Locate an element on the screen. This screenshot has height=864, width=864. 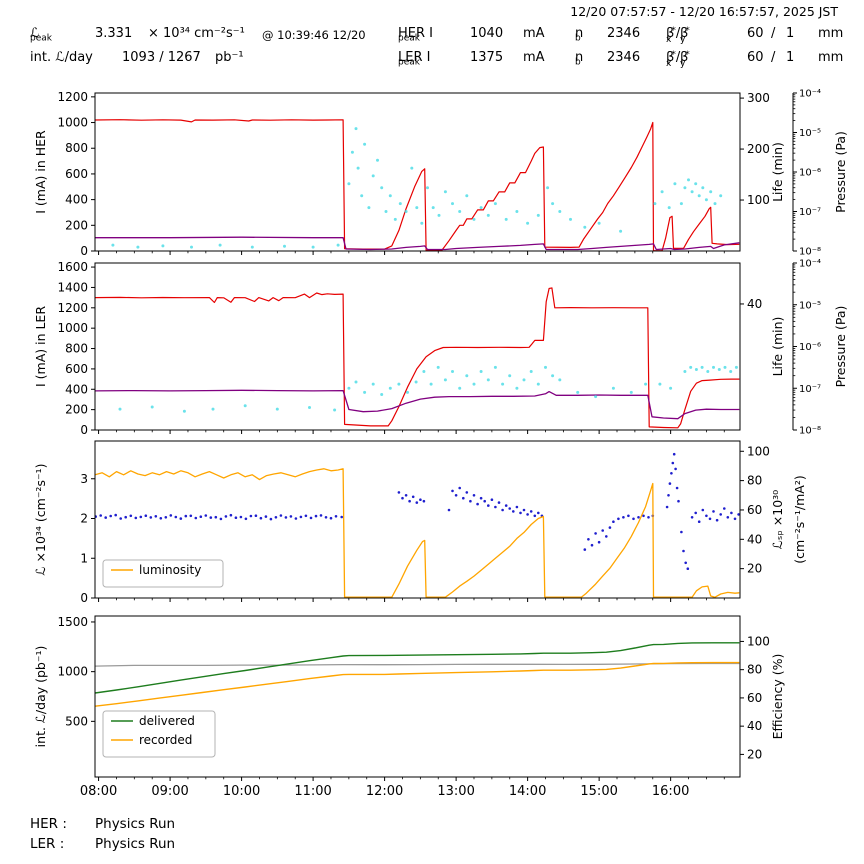
ler-ipeak-value: 1375 is located at coordinates (487, 57).